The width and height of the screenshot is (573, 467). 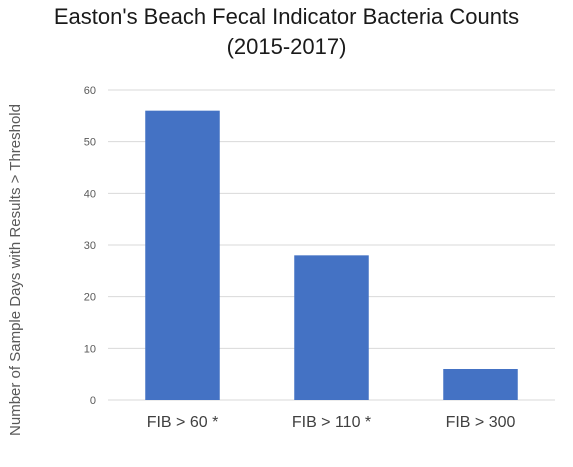 I want to click on y-axis-ticks: 0 10 20 30 40 50 60, so click(x=90, y=246).